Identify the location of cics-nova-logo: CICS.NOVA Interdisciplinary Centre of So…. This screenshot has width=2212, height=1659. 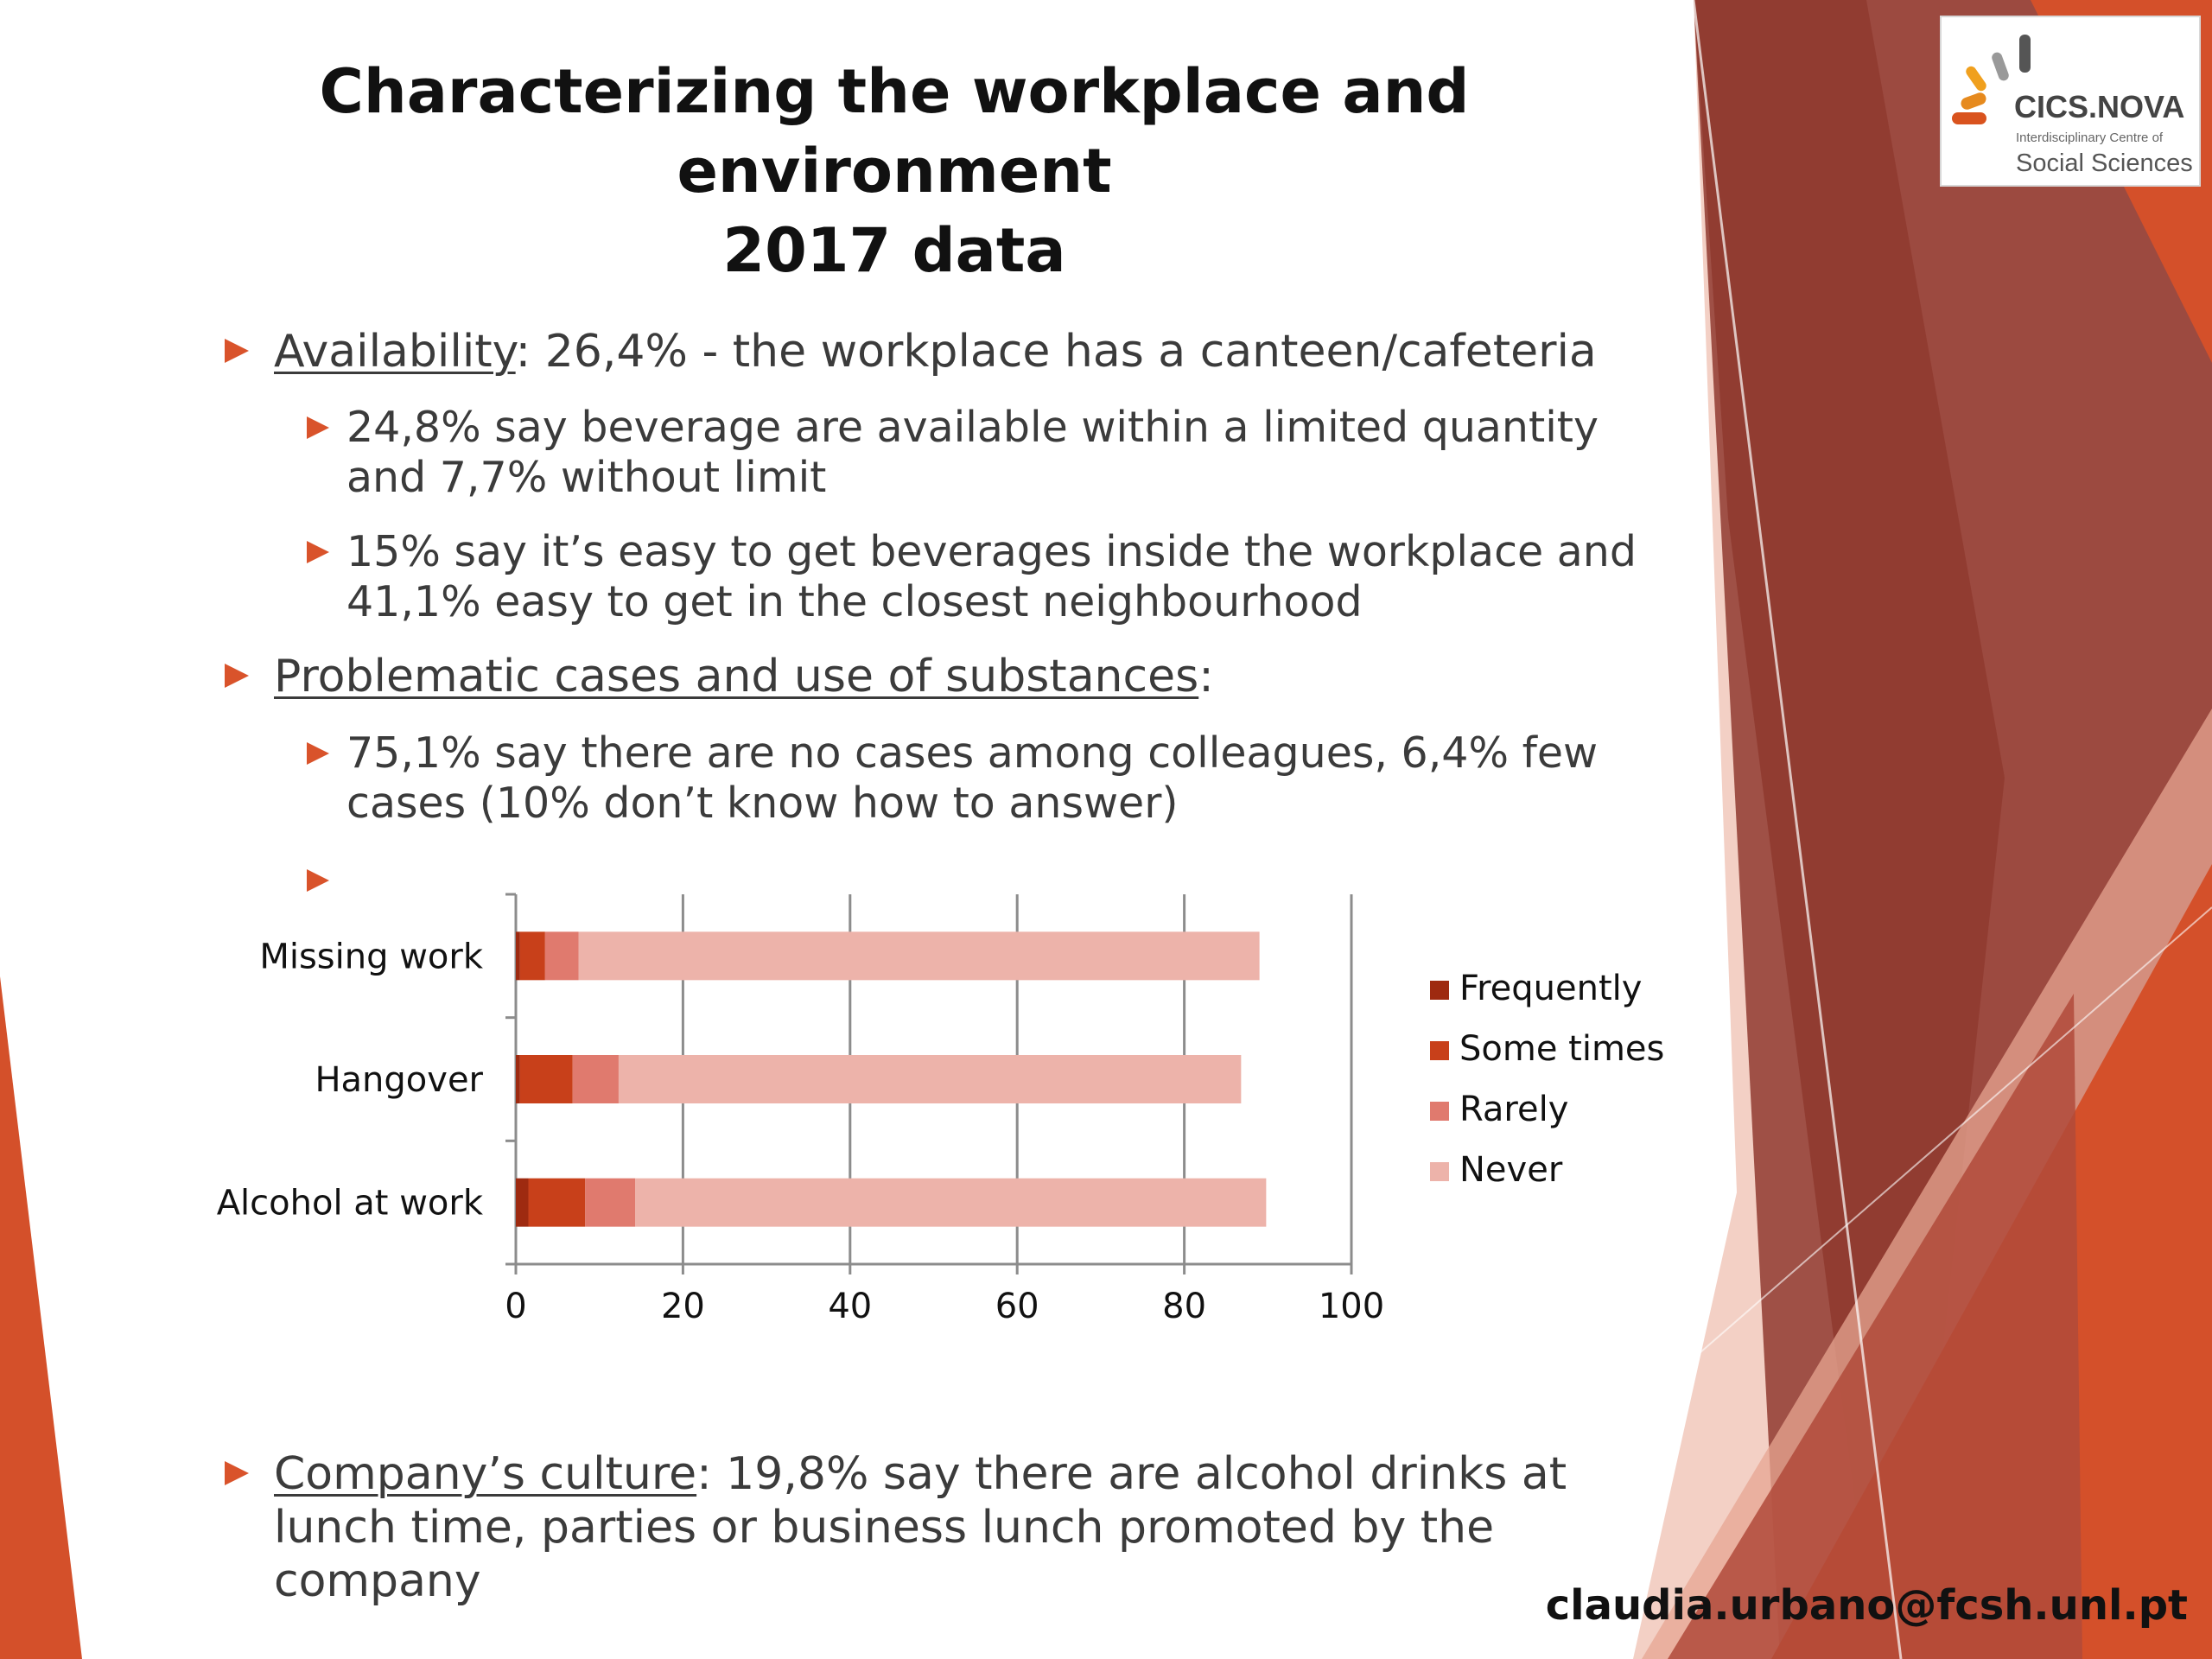
(2070, 101).